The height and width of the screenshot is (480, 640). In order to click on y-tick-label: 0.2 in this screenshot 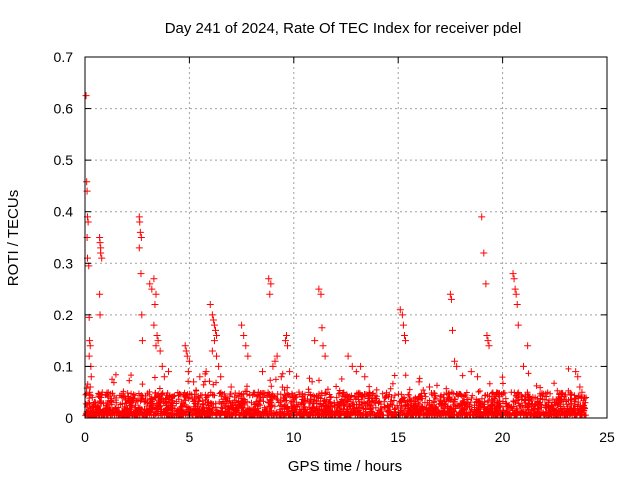, I will do `click(64, 315)`.